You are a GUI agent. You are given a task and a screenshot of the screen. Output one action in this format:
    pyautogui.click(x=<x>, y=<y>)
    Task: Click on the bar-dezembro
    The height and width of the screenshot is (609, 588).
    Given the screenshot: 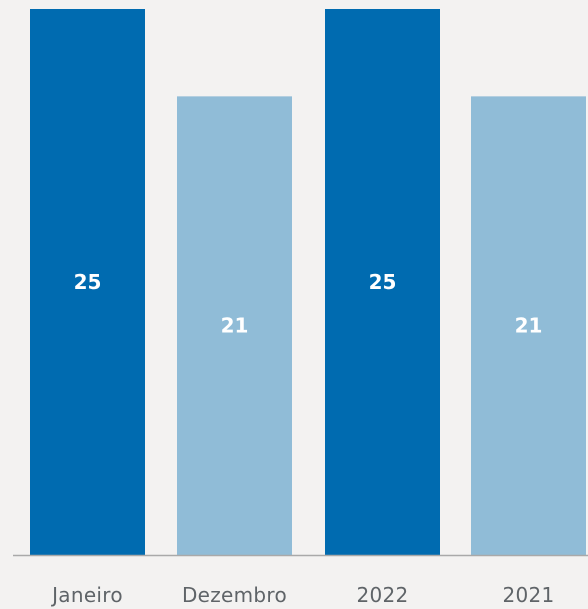 What is the action you would take?
    pyautogui.click(x=234, y=326)
    